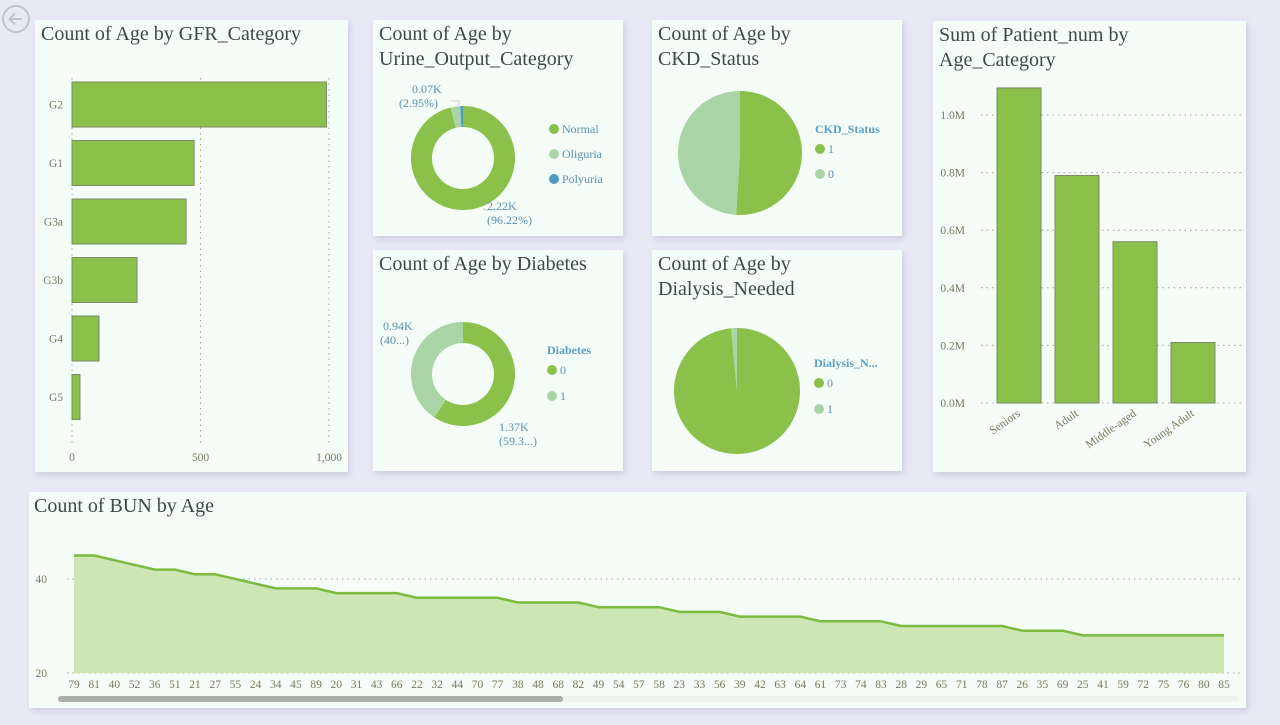 This screenshot has height=725, width=1280. Describe the element at coordinates (498, 685) in the screenshot. I see `bun-xtick-label: 77` at that location.